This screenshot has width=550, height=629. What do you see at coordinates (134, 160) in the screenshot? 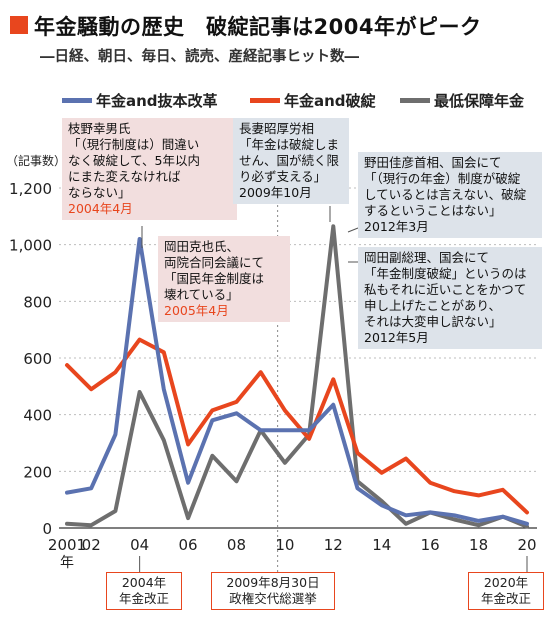
I see `callout-line: なく破綻して、5年以内` at bounding box center [134, 160].